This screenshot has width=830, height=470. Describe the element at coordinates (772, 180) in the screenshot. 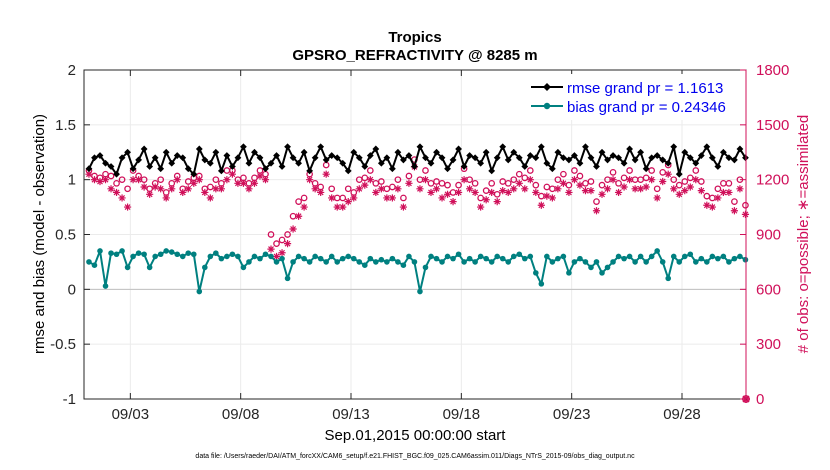

I see `y2-tick-label: 1200` at that location.